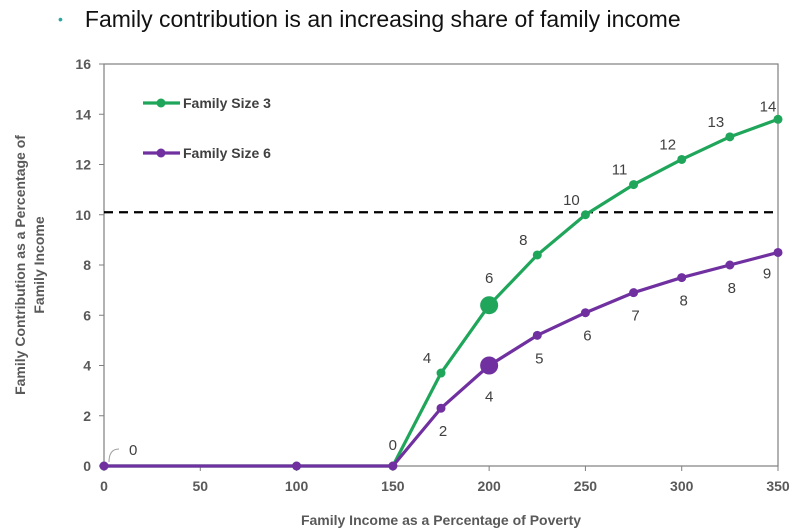 Image resolution: width=804 pixels, height=531 pixels. What do you see at coordinates (489, 486) in the screenshot?
I see `x-tick-label: 200` at bounding box center [489, 486].